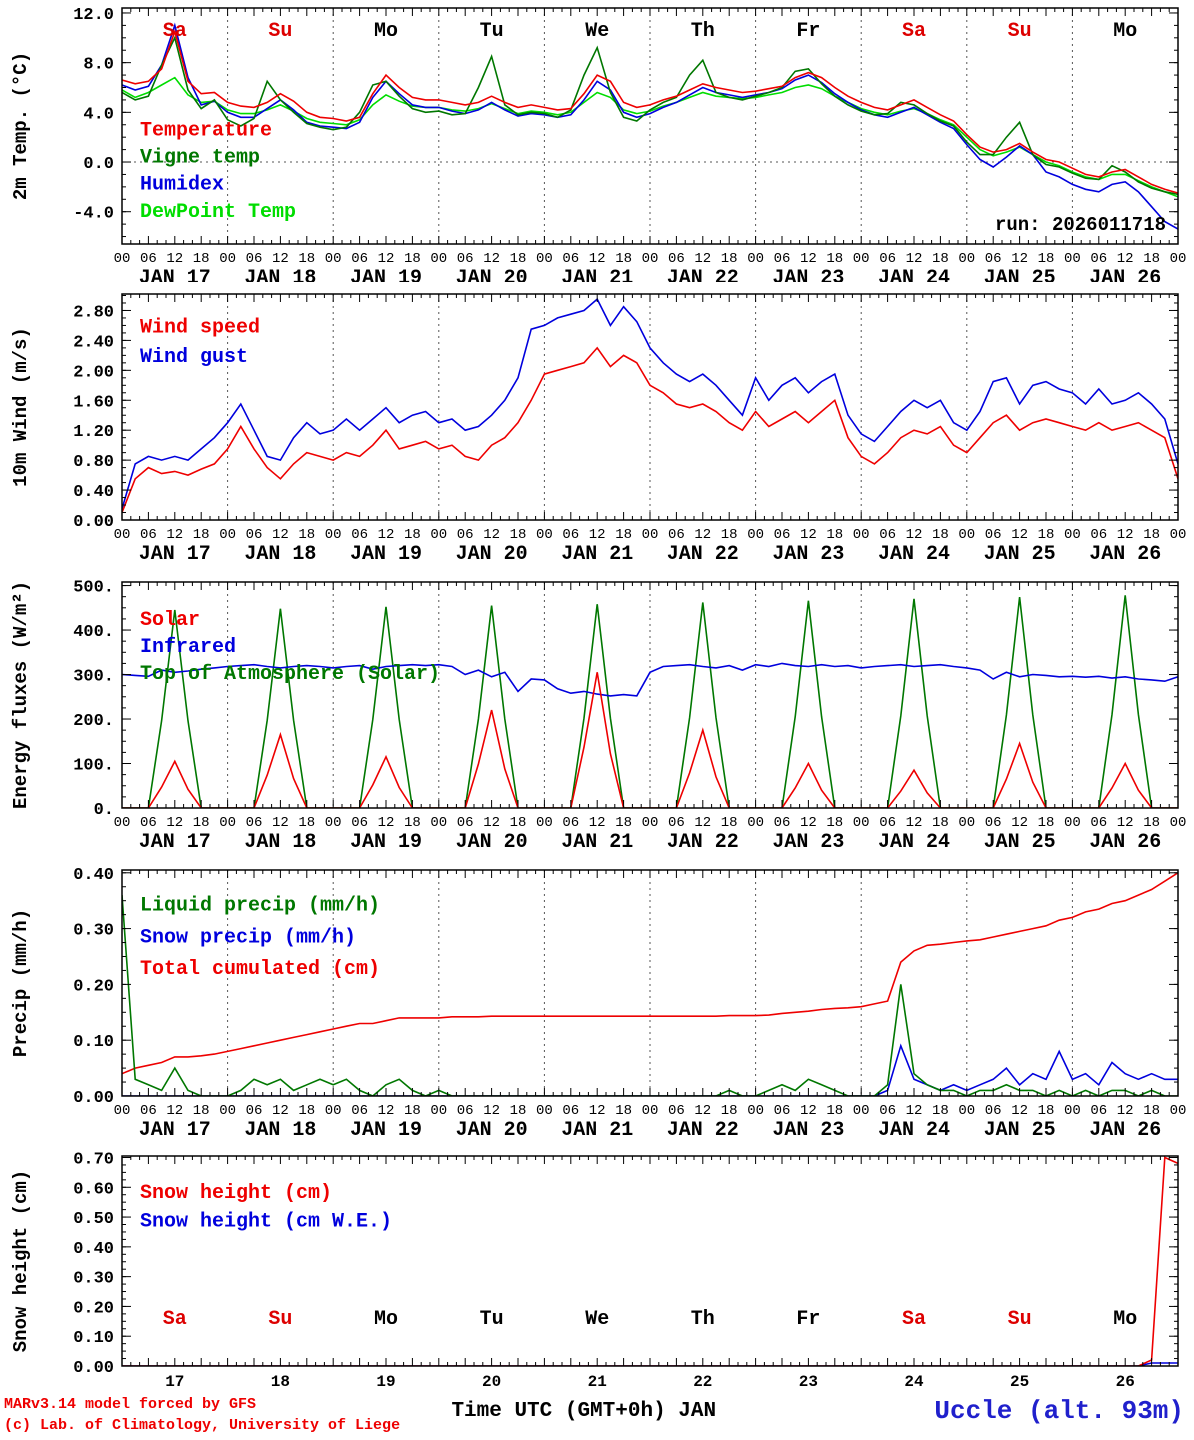 The width and height of the screenshot is (1194, 1440). Describe the element at coordinates (650, 31) in the screenshot. I see `weekday-labels: Sa Su Mo Tu We Th Fr Sa Su Mo` at that location.